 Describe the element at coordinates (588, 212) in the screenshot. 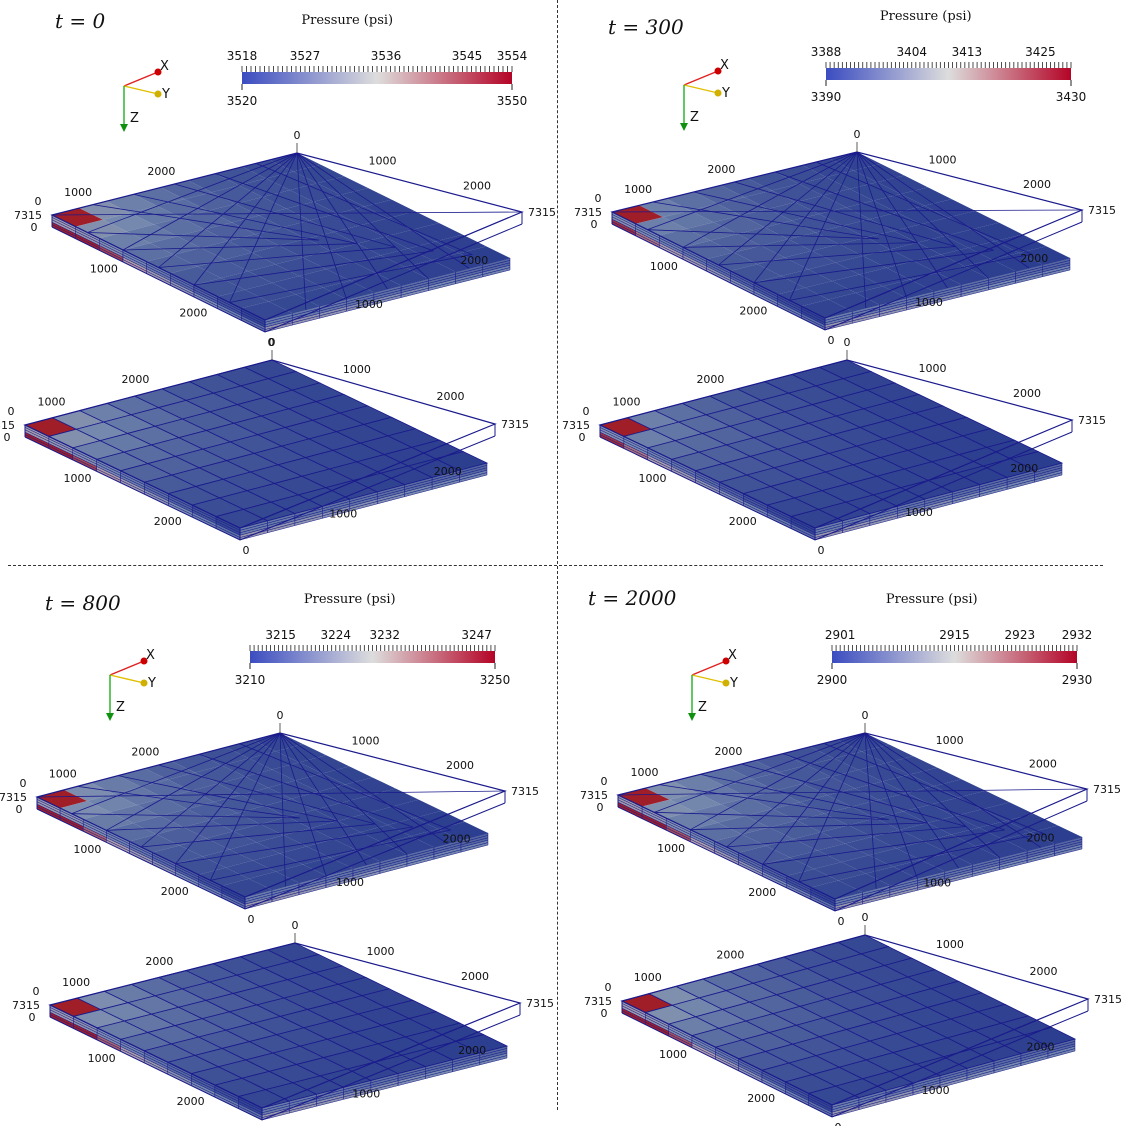

I see `tick-left-7315: 7315` at that location.